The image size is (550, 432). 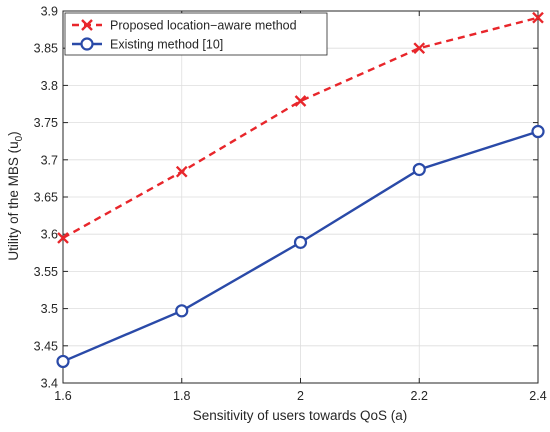 What do you see at coordinates (49, 235) in the screenshot?
I see `y-tick-label-4: 3.6` at bounding box center [49, 235].